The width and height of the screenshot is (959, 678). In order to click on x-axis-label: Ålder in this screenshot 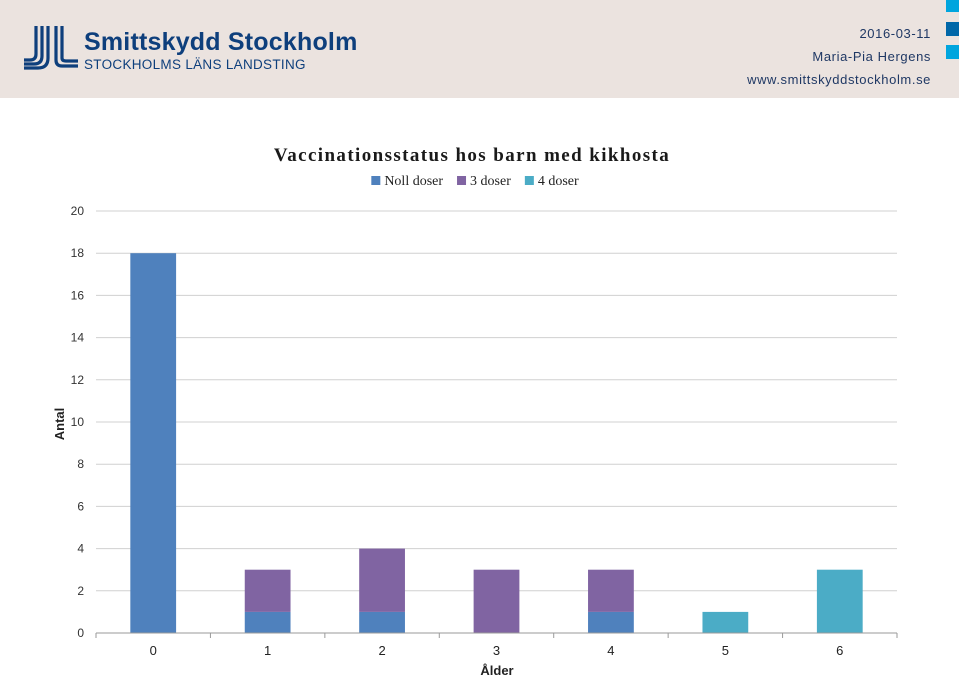, I will do `click(496, 670)`.